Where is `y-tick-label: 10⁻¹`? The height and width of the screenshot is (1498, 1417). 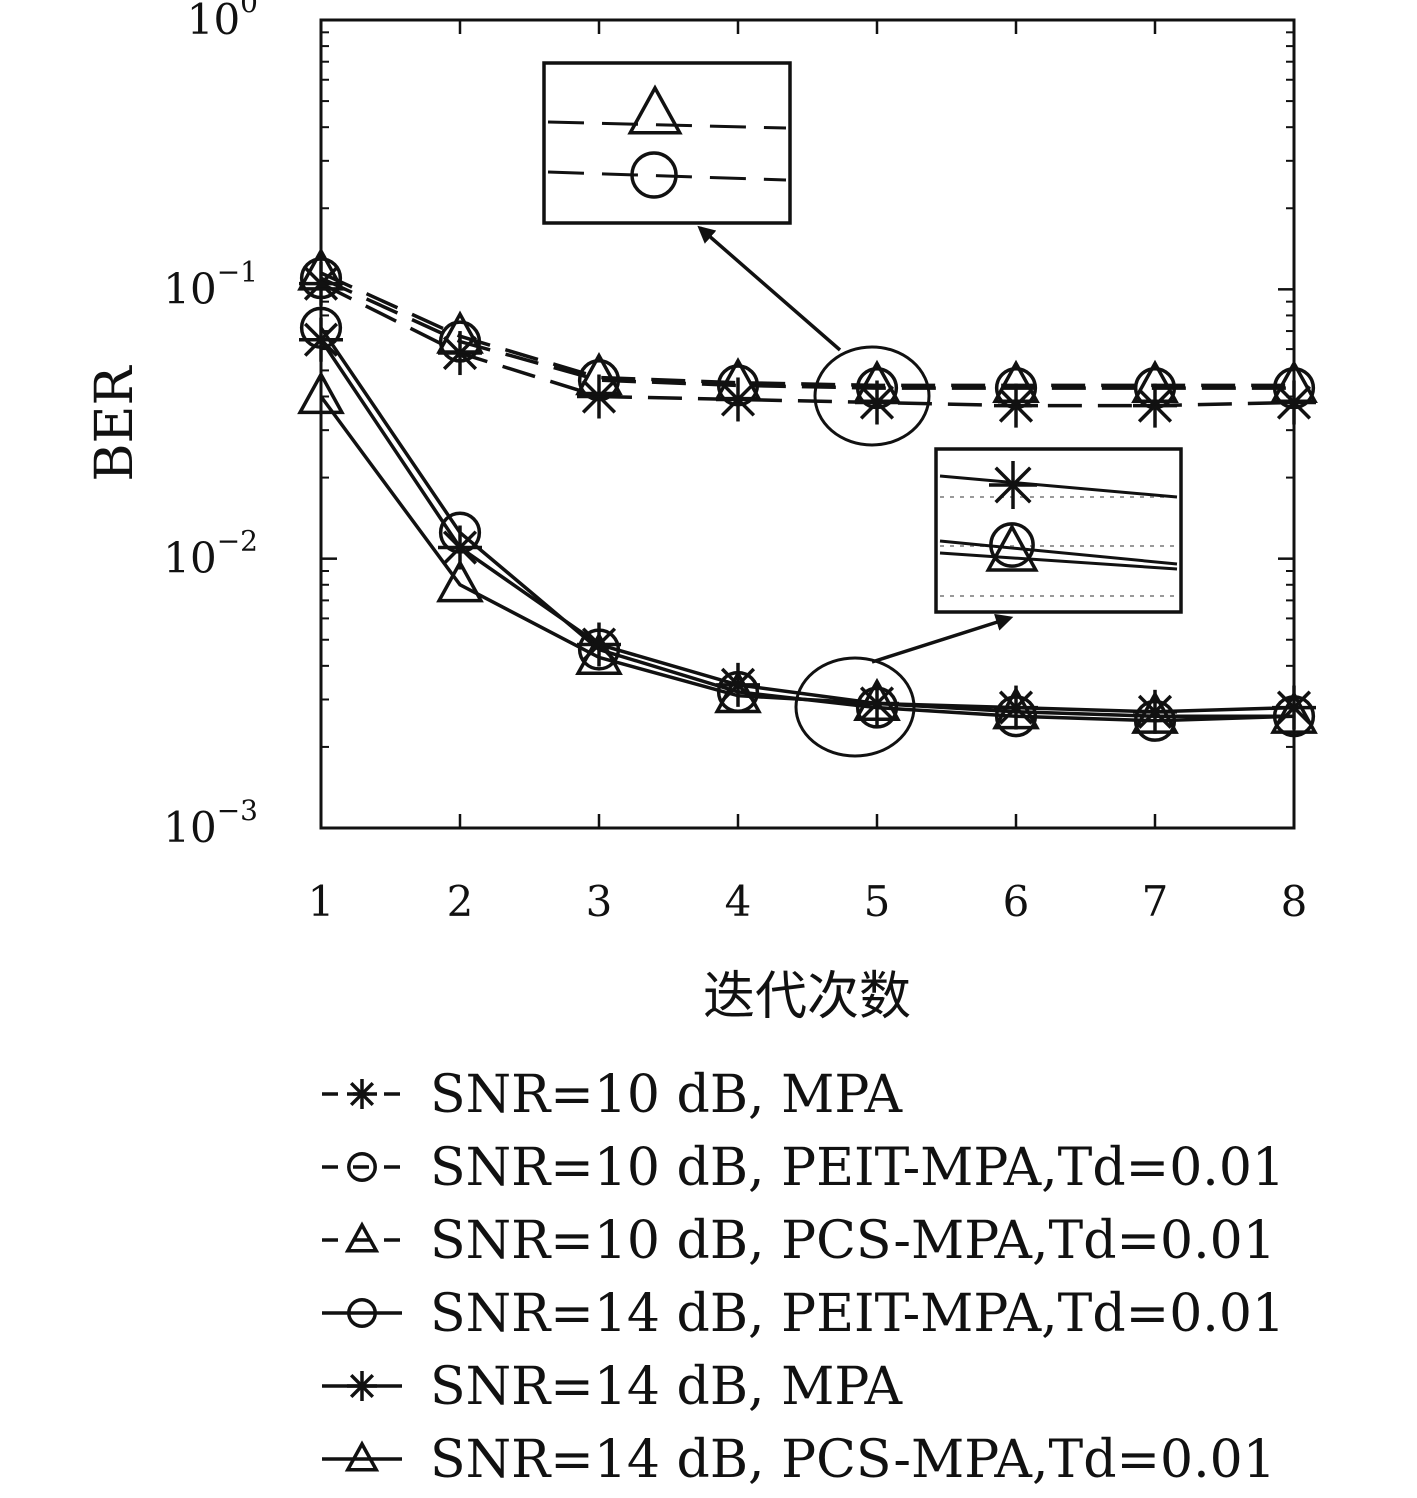 y-tick-label: 10⁻¹ is located at coordinates (210, 284).